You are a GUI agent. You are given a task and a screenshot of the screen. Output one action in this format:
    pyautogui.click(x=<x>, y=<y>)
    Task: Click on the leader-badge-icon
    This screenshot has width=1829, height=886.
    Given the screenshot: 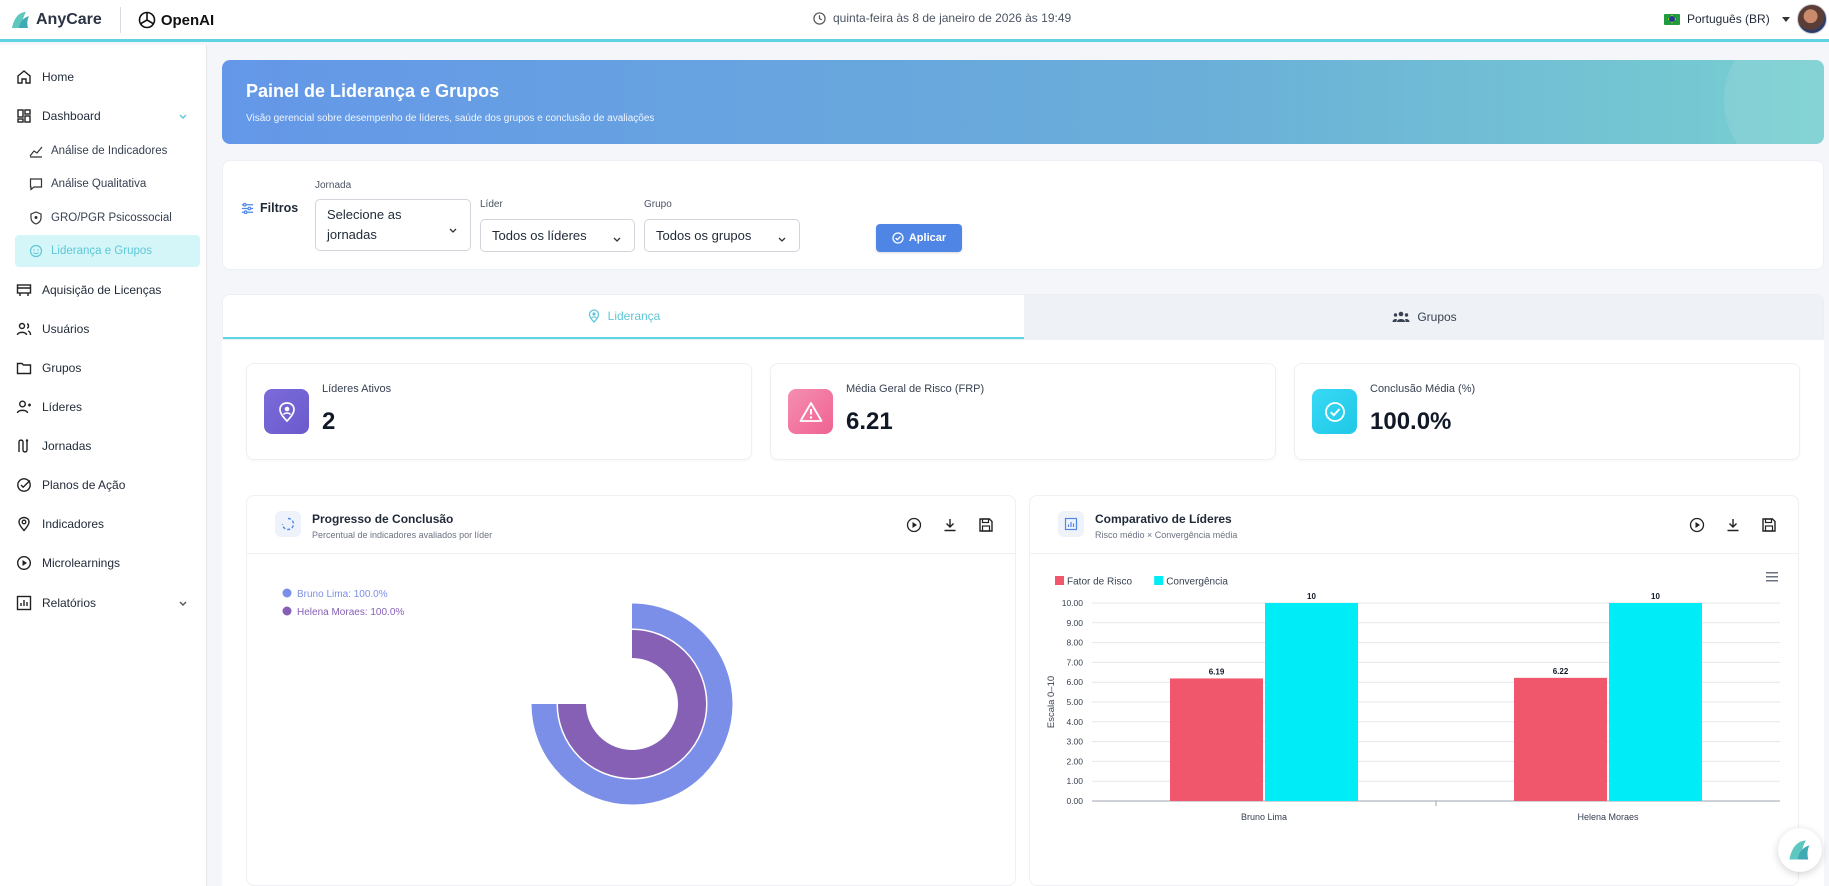 What is the action you would take?
    pyautogui.click(x=593, y=316)
    